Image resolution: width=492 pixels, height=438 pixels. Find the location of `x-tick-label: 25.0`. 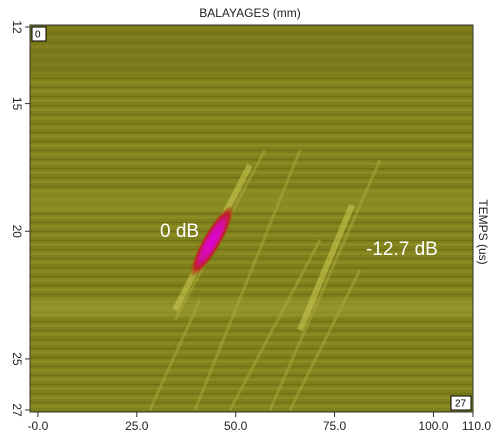

x-tick-label: 25.0 is located at coordinates (137, 426).